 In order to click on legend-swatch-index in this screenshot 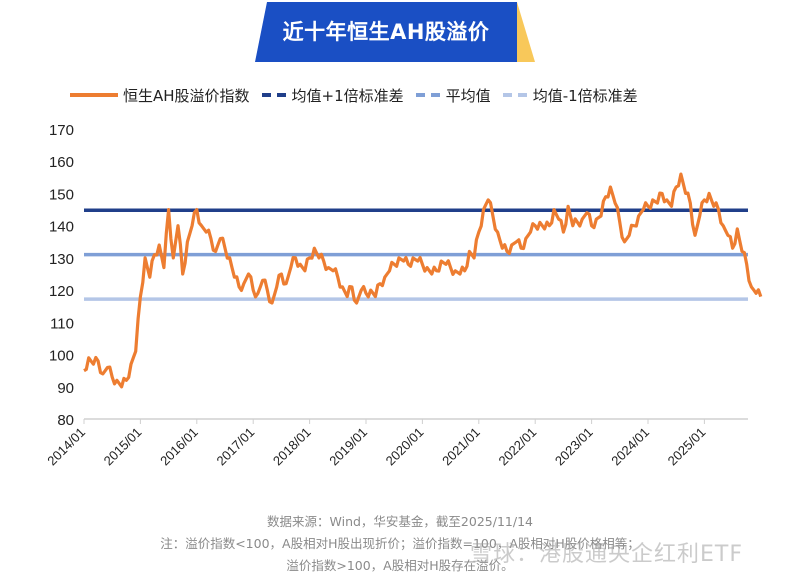, I will do `click(94, 95)`.